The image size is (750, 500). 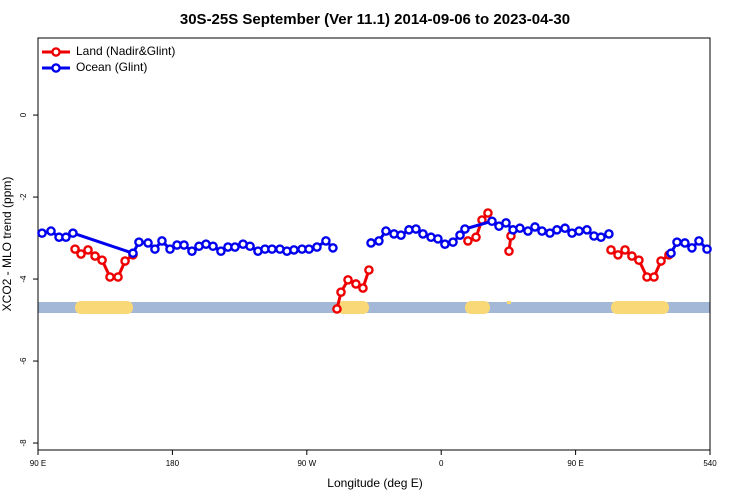 What do you see at coordinates (173, 463) in the screenshot?
I see `x-tick-label: 180` at bounding box center [173, 463].